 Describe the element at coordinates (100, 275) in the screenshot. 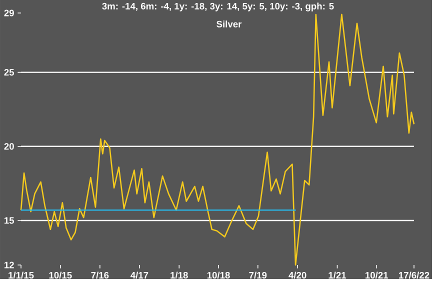

I see `x-tick-label: 7/16` at that location.